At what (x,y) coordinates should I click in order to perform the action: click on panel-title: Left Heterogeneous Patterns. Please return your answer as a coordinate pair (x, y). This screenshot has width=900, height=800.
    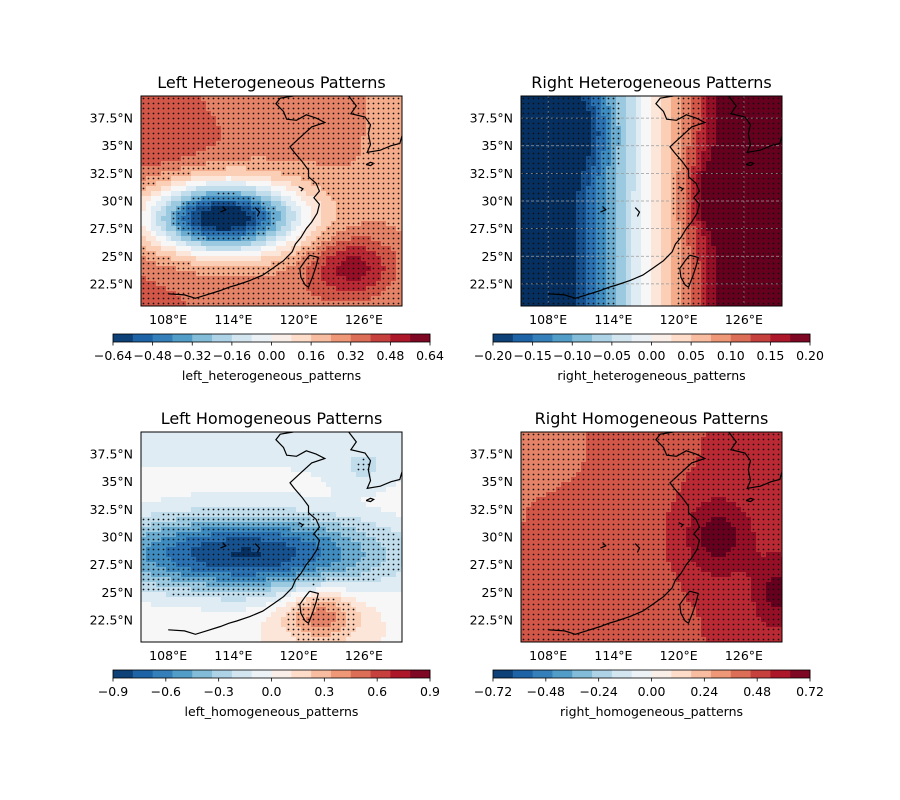
    Looking at the image, I should click on (271, 82).